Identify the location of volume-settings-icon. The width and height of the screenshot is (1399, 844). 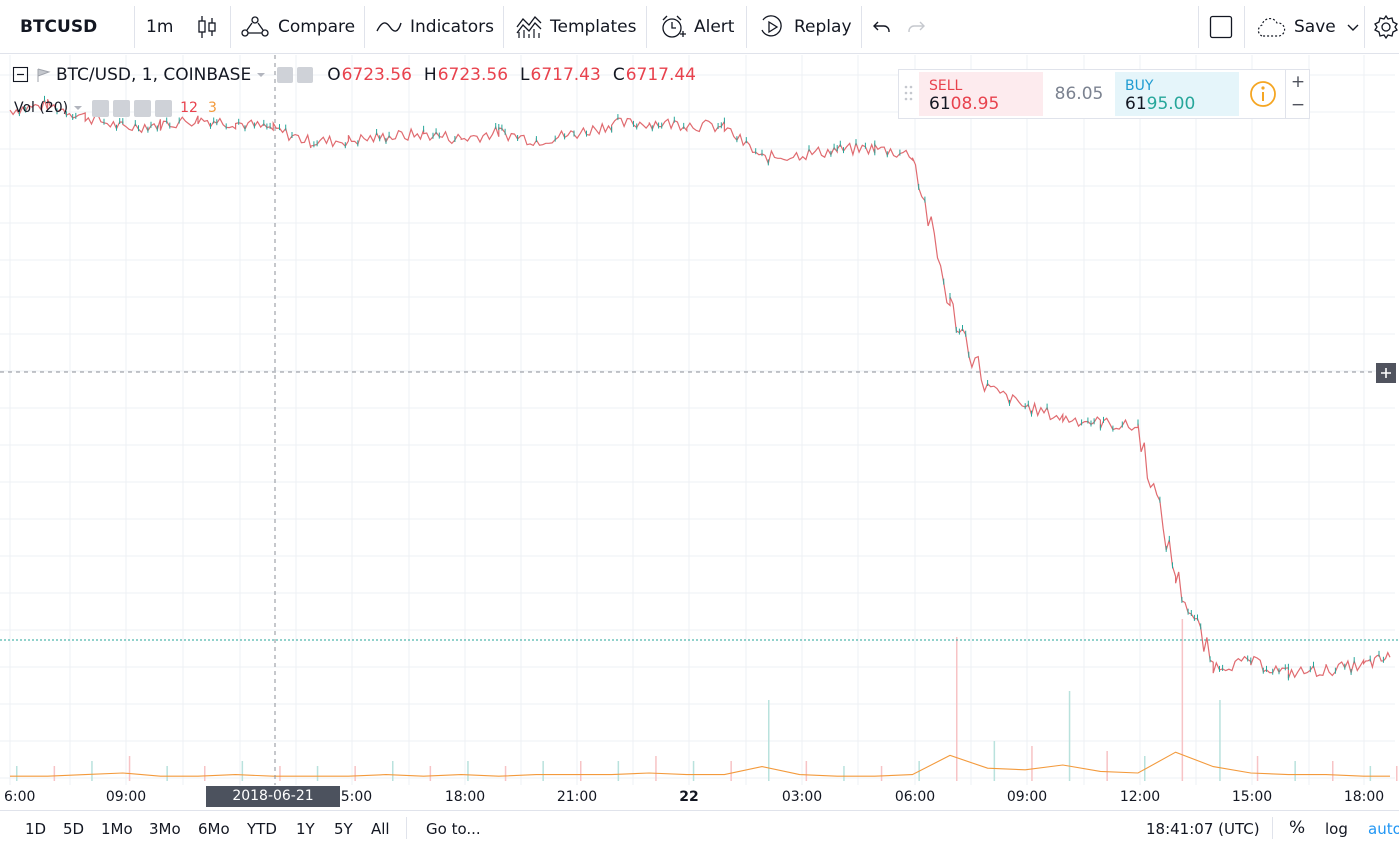
(122, 108).